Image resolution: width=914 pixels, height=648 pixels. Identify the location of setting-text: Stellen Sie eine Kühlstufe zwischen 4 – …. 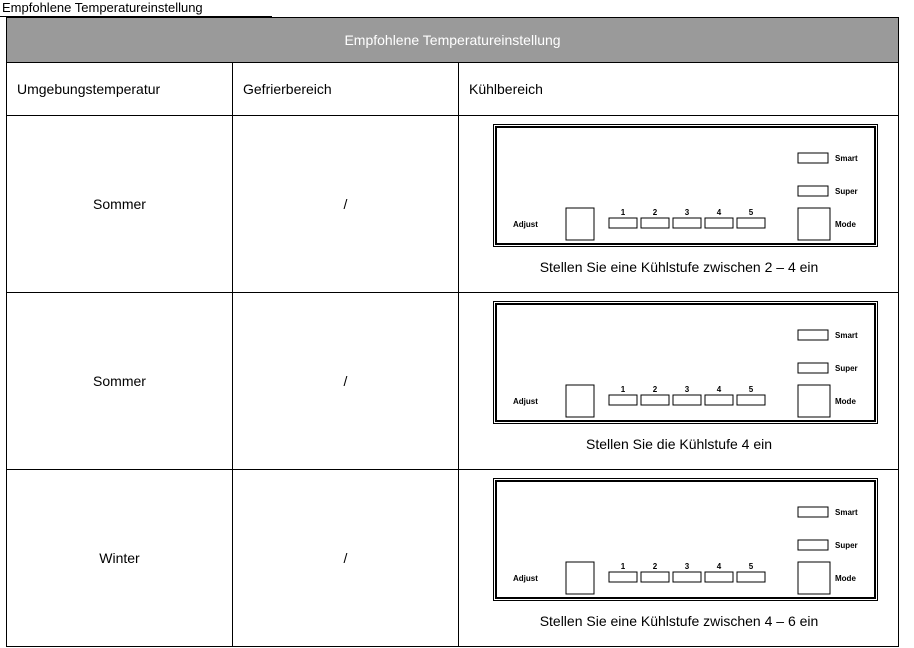
(679, 621).